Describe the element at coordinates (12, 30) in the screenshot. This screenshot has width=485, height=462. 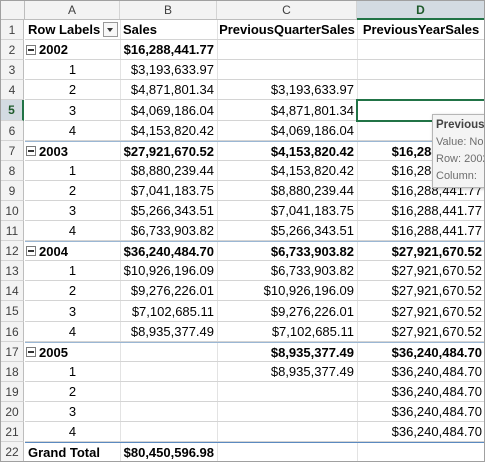
I see `row-header-1: 1` at that location.